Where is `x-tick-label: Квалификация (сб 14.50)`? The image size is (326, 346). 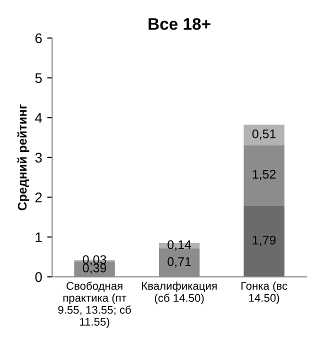 x-tick-label: Квалификация (сб 14.50) is located at coordinates (179, 293).